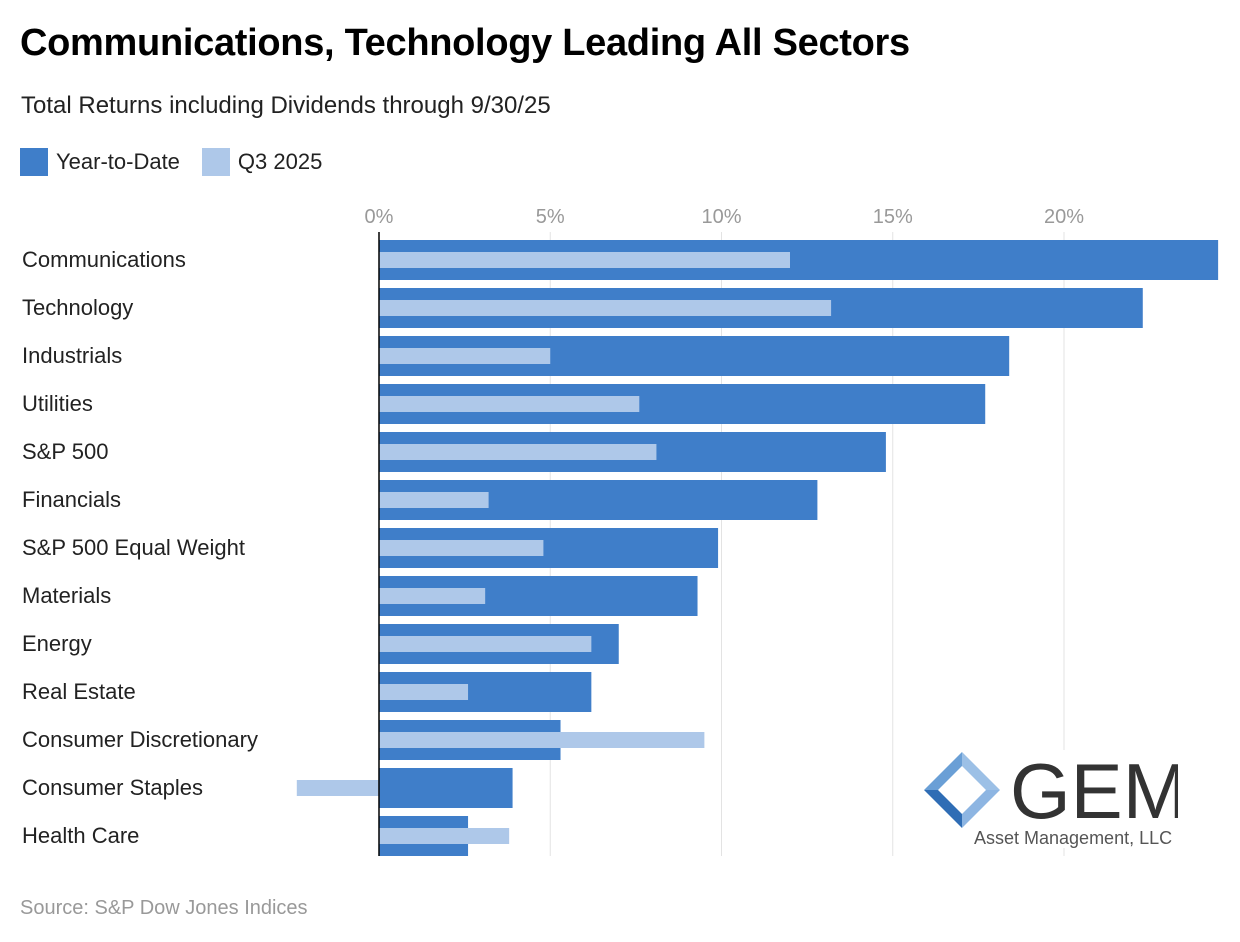 This screenshot has height=942, width=1240. I want to click on category-label: Materials, so click(66, 595).